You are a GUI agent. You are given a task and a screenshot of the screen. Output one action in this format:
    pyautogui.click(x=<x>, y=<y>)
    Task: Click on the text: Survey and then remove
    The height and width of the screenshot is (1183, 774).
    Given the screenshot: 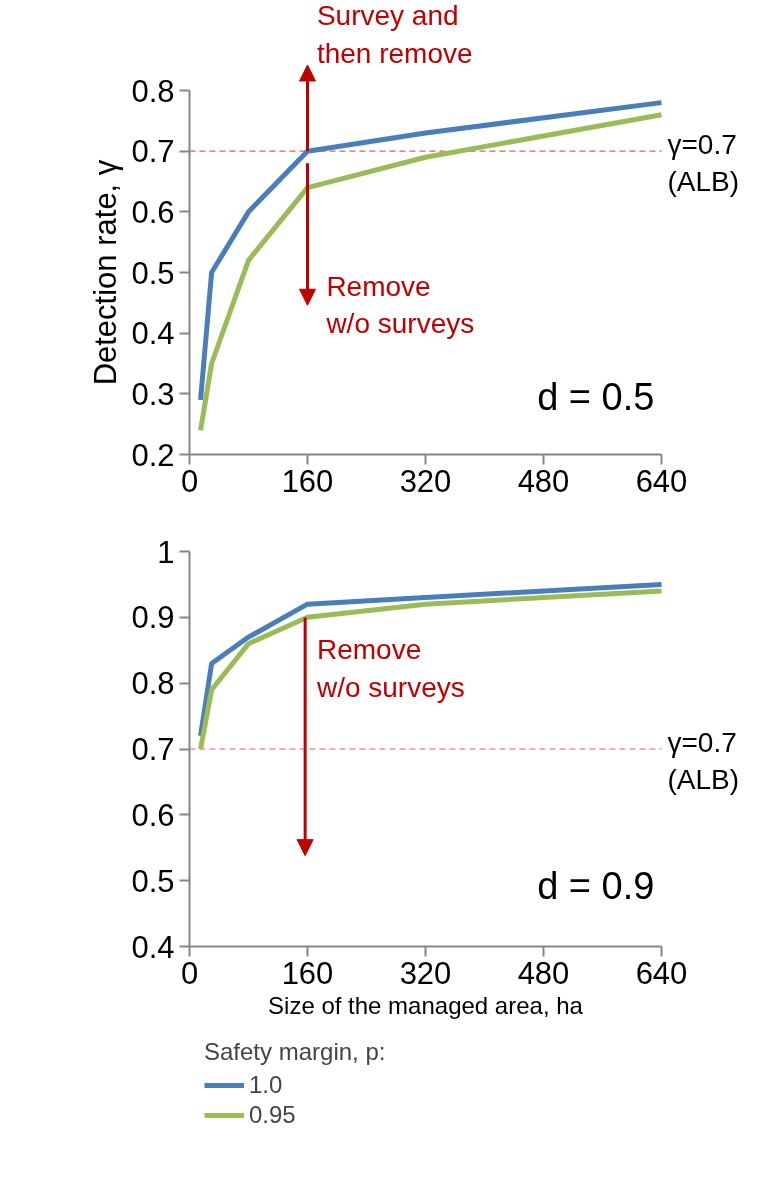 What is the action you would take?
    pyautogui.click(x=394, y=34)
    